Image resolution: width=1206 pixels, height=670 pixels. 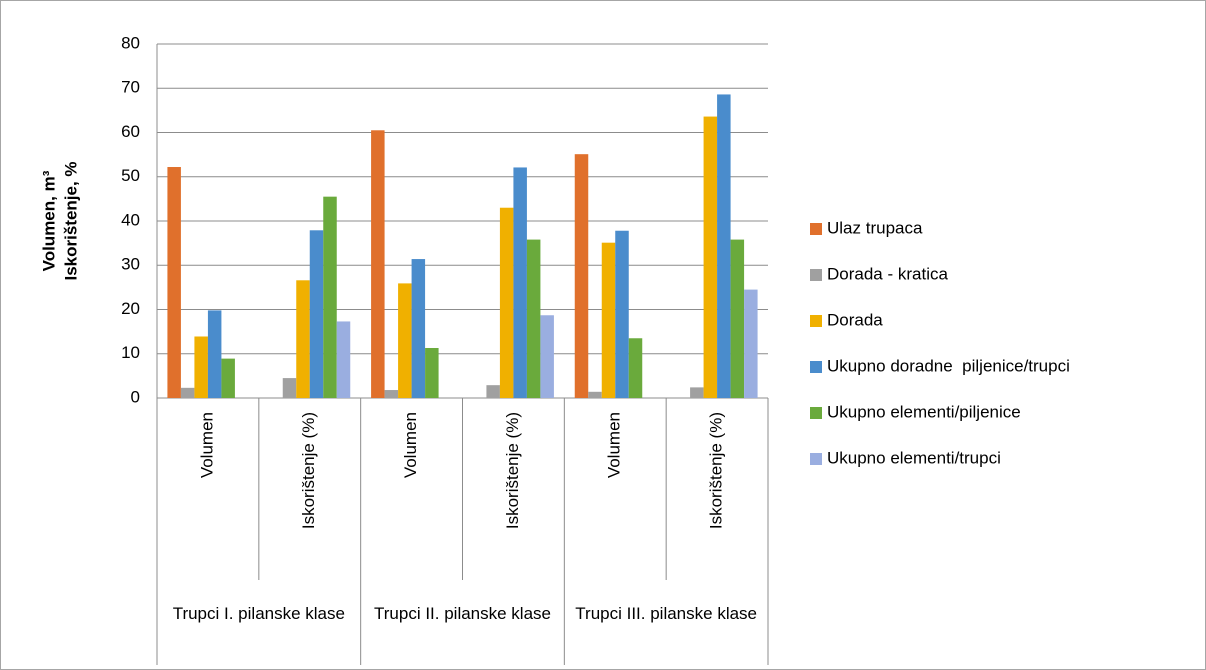 What do you see at coordinates (130, 42) in the screenshot?
I see `y-tick-label: 80` at bounding box center [130, 42].